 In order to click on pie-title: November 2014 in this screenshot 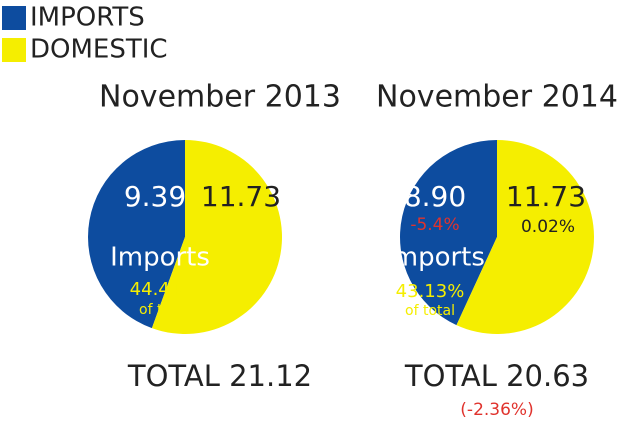, I will do `click(497, 97)`.